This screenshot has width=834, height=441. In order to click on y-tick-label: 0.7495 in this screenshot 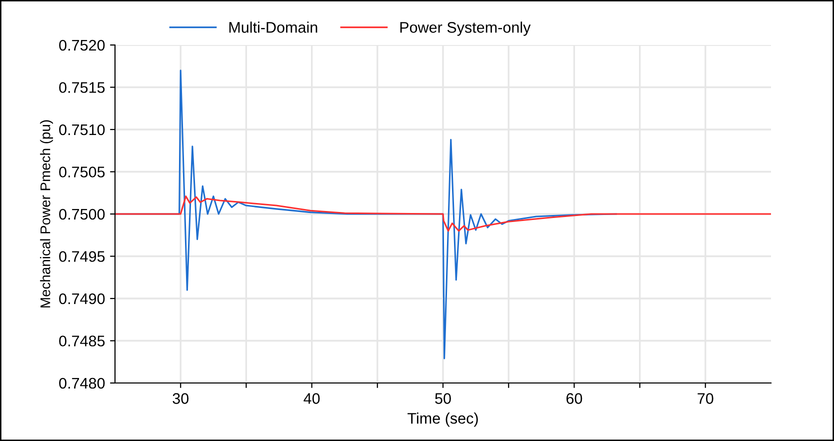, I will do `click(82, 256)`.